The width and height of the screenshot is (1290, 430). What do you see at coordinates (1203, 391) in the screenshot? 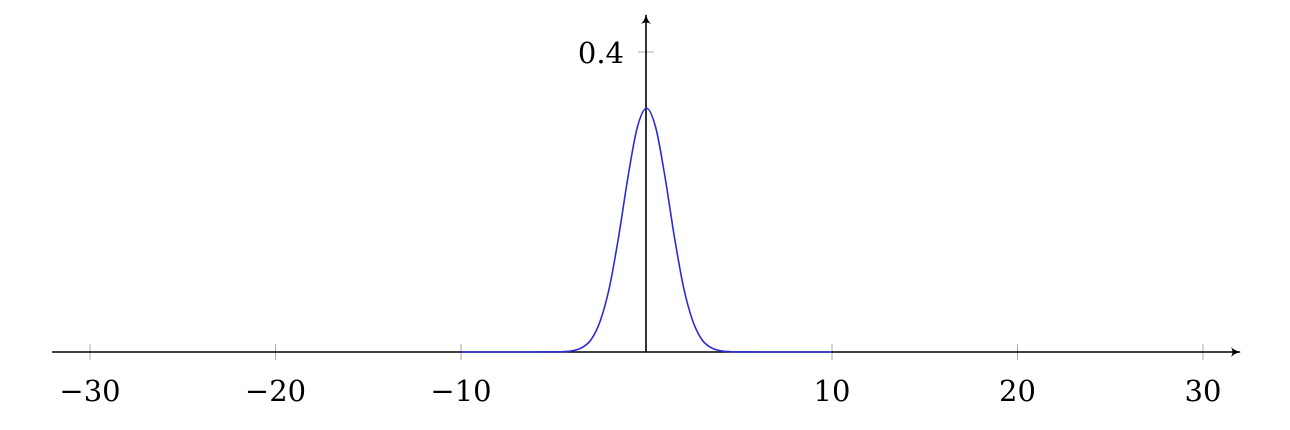
I see `x-tick-label: 30` at bounding box center [1203, 391].